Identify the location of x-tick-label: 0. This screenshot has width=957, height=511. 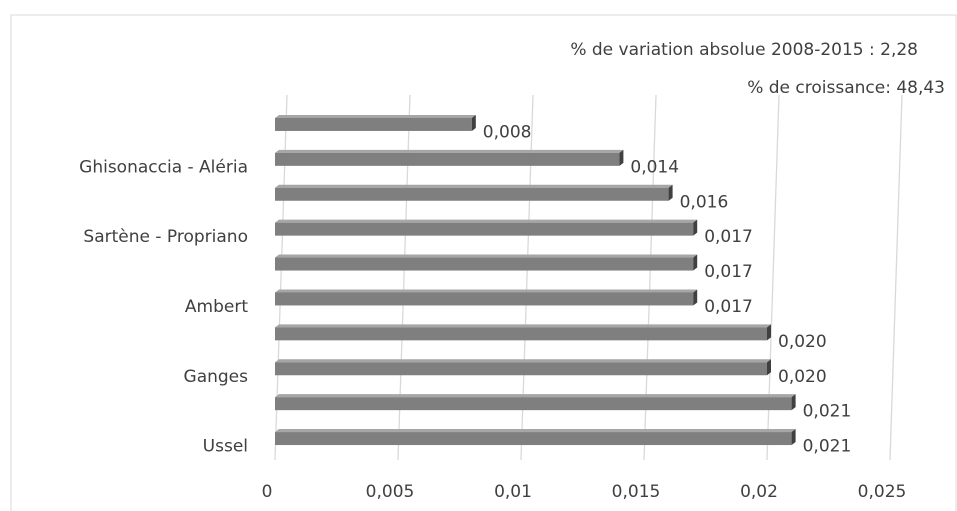
(267, 492).